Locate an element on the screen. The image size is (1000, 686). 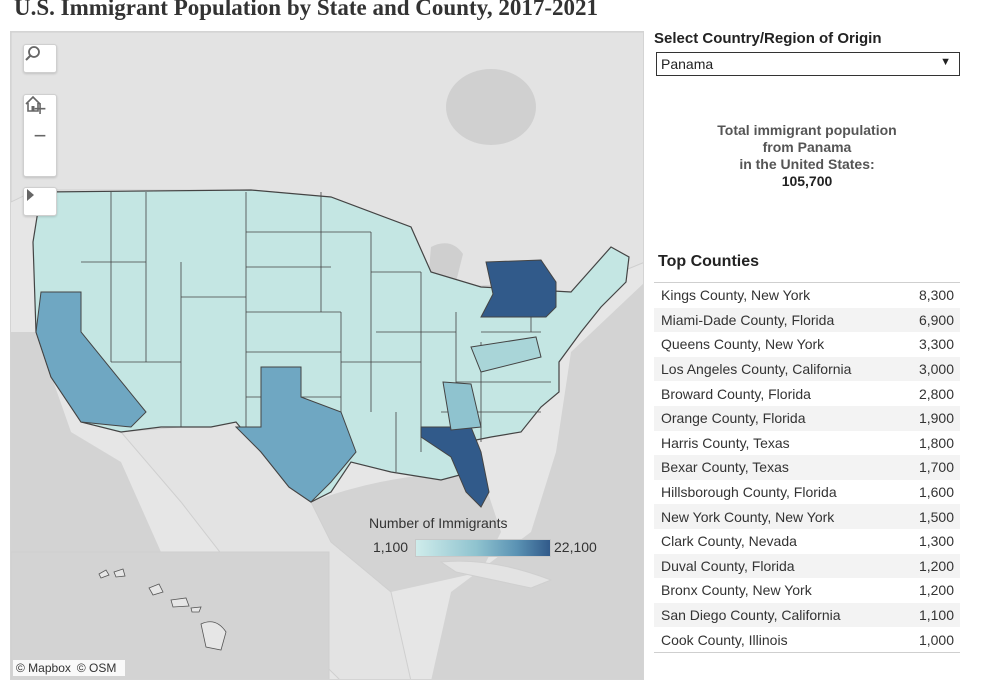
map-toolbar-toggle is located at coordinates (40, 201).